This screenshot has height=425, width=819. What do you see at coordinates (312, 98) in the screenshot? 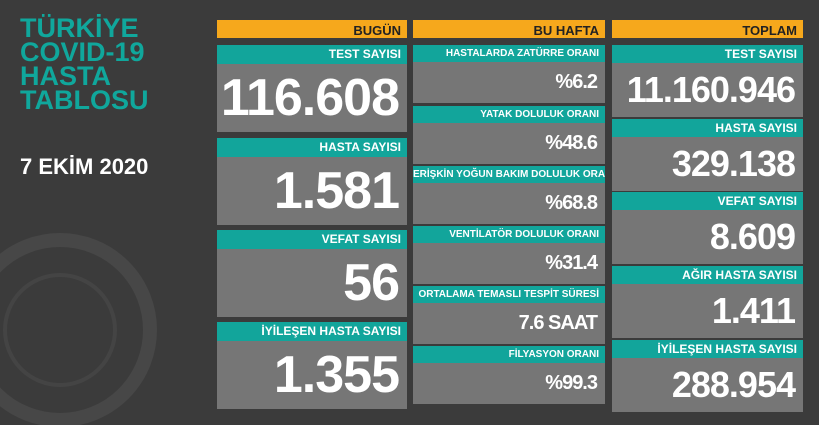
I see `stat-value: 116.608` at bounding box center [312, 98].